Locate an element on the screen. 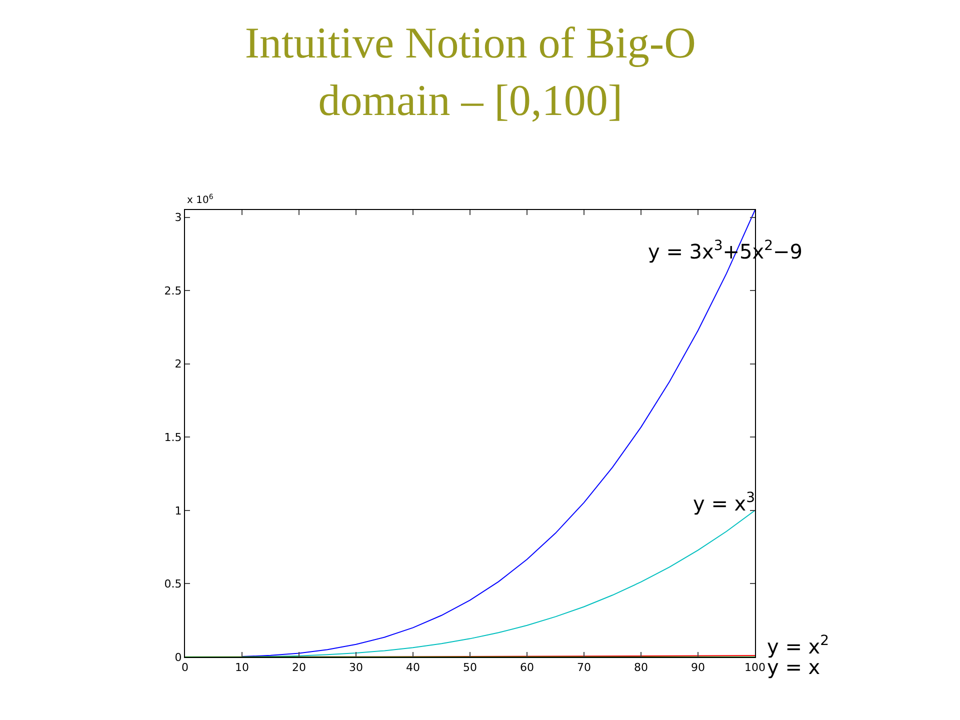 The image size is (960, 720). y-tick-label: 2 is located at coordinates (178, 364).